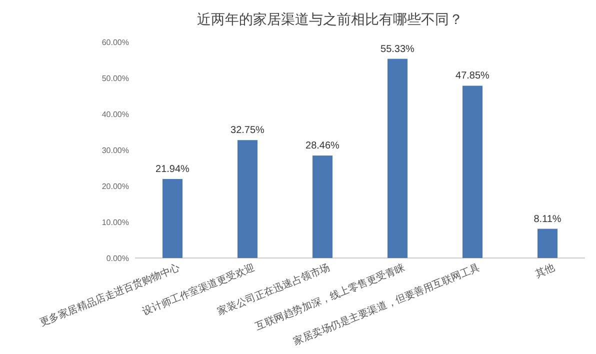 Image resolution: width=596 pixels, height=354 pixels. I want to click on y-tick-label: 20.00%, so click(115, 186).